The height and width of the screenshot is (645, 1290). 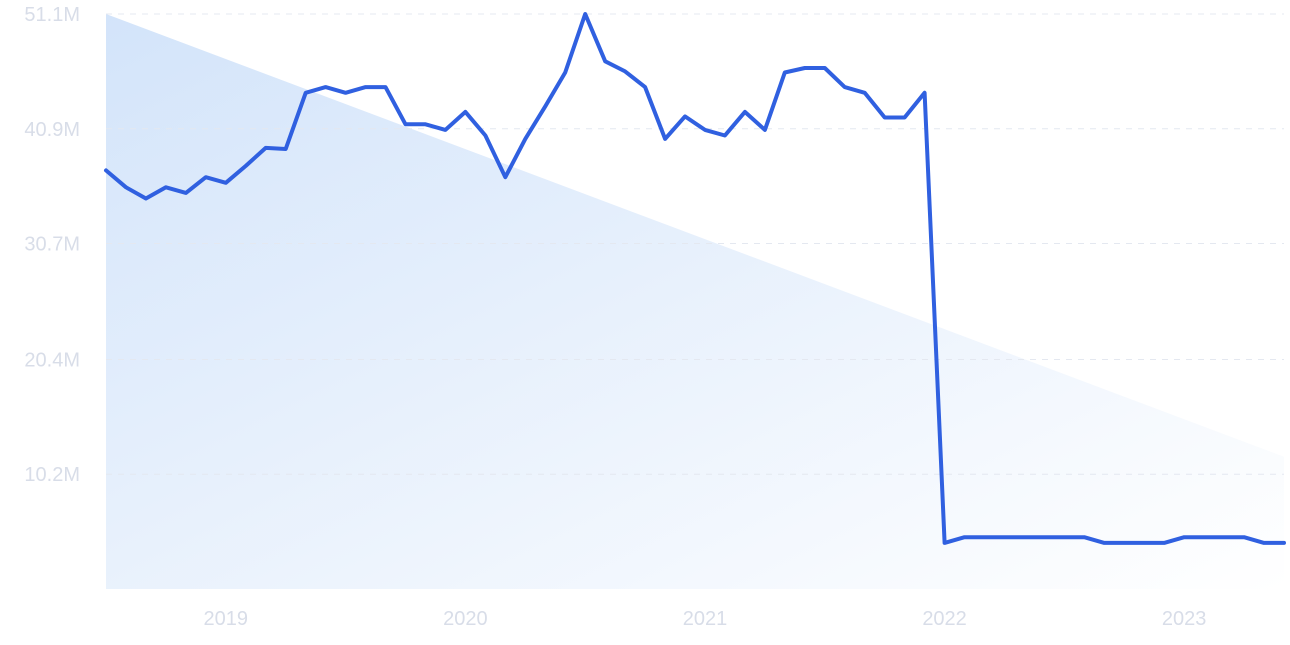 I want to click on y-tick-label: 30.7M, so click(x=52, y=245).